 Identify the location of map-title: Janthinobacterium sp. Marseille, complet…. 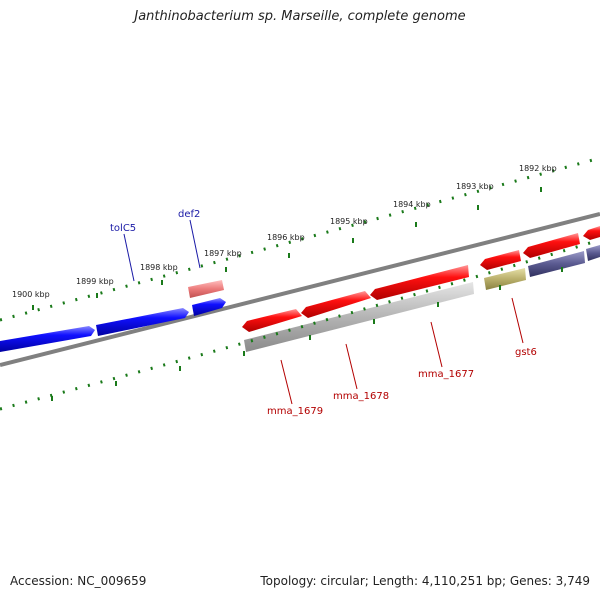
(300, 16).